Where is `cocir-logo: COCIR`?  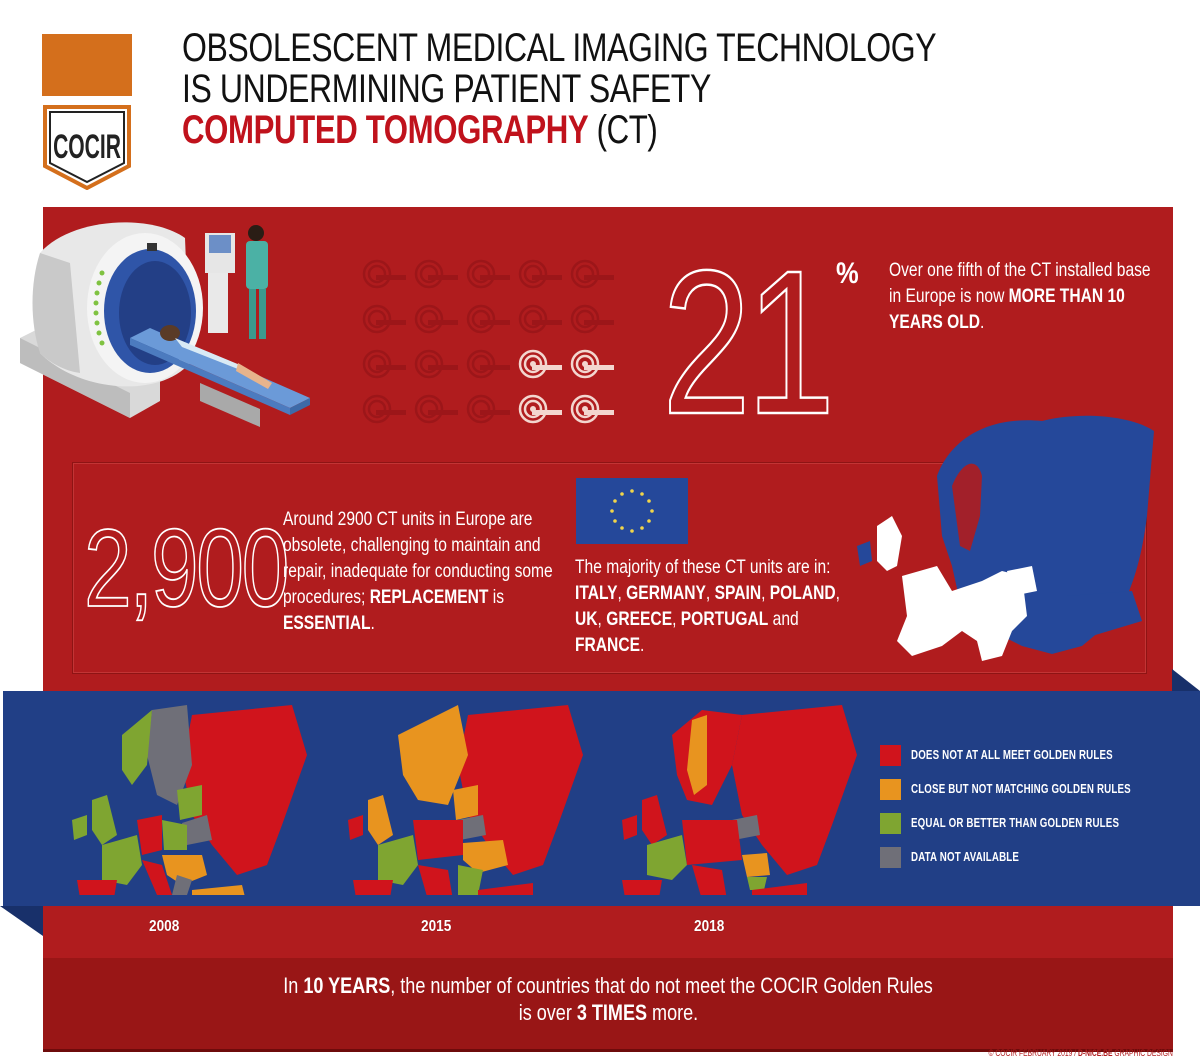 cocir-logo: COCIR is located at coordinates (87, 112).